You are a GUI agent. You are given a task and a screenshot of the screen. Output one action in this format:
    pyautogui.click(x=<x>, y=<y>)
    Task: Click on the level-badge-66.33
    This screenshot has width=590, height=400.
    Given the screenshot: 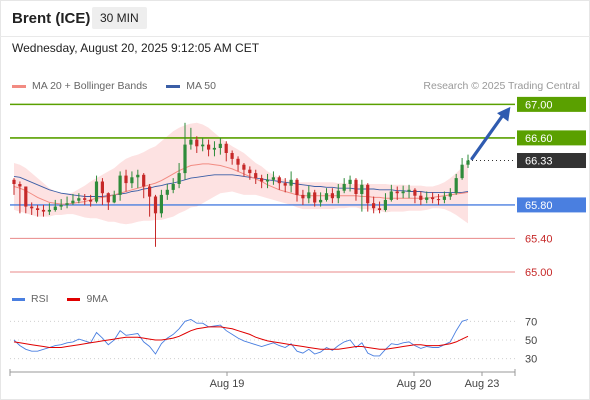 What is the action you would take?
    pyautogui.click(x=551, y=161)
    